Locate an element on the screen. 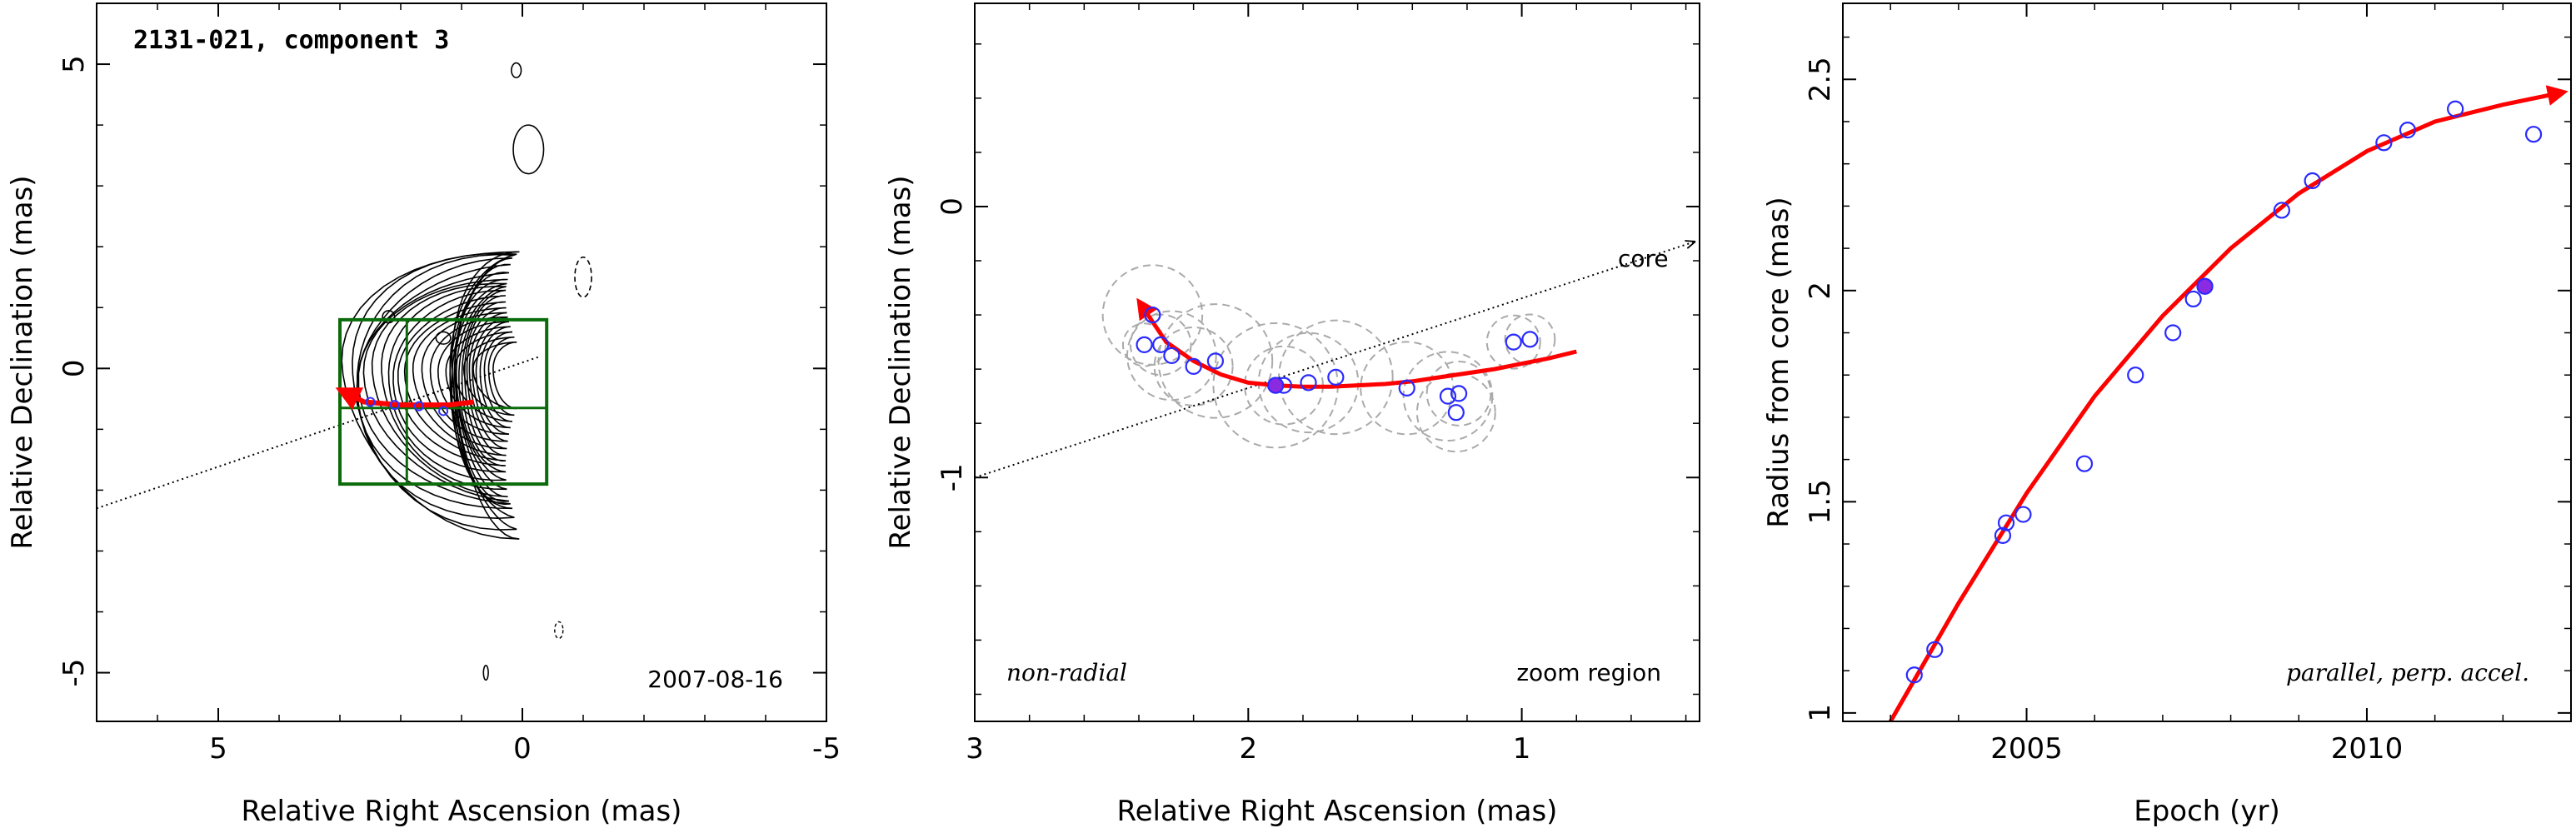 The width and height of the screenshot is (2576, 833). panel1-date-label: 2007-08-16 is located at coordinates (715, 679).